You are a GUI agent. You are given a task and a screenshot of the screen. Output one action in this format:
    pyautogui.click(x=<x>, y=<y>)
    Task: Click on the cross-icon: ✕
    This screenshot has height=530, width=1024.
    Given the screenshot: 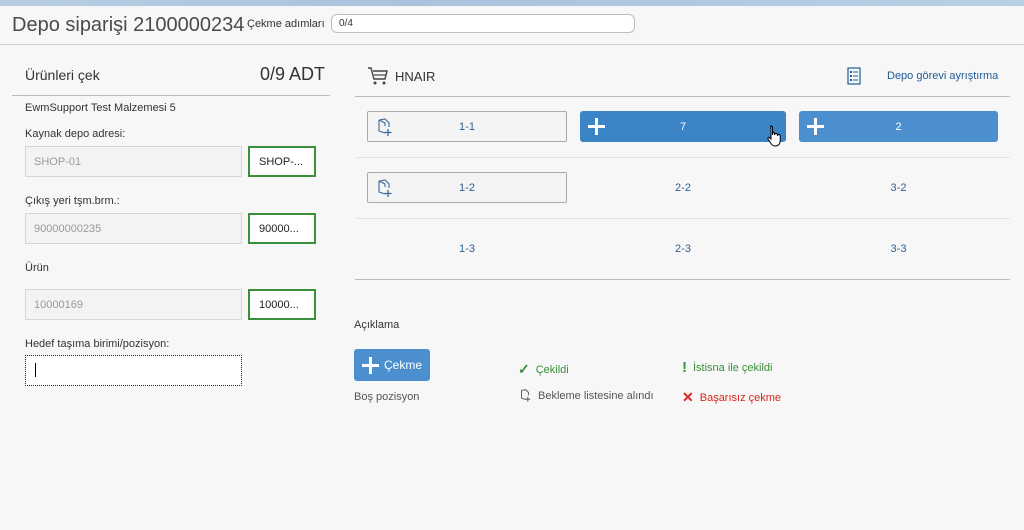 What is the action you would take?
    pyautogui.click(x=688, y=397)
    